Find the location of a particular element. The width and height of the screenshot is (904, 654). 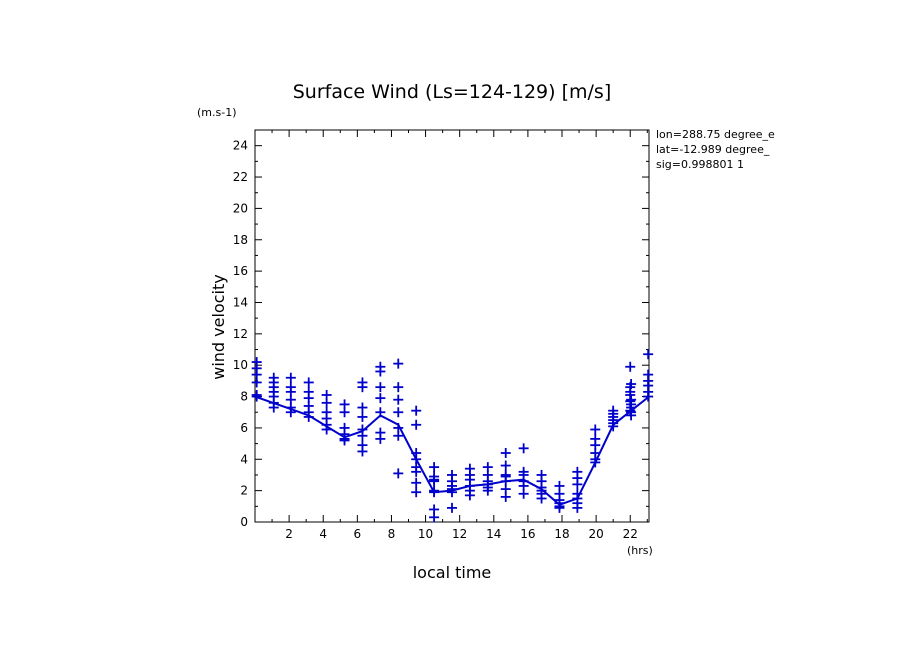

y-tick-label: 22 is located at coordinates (240, 177).